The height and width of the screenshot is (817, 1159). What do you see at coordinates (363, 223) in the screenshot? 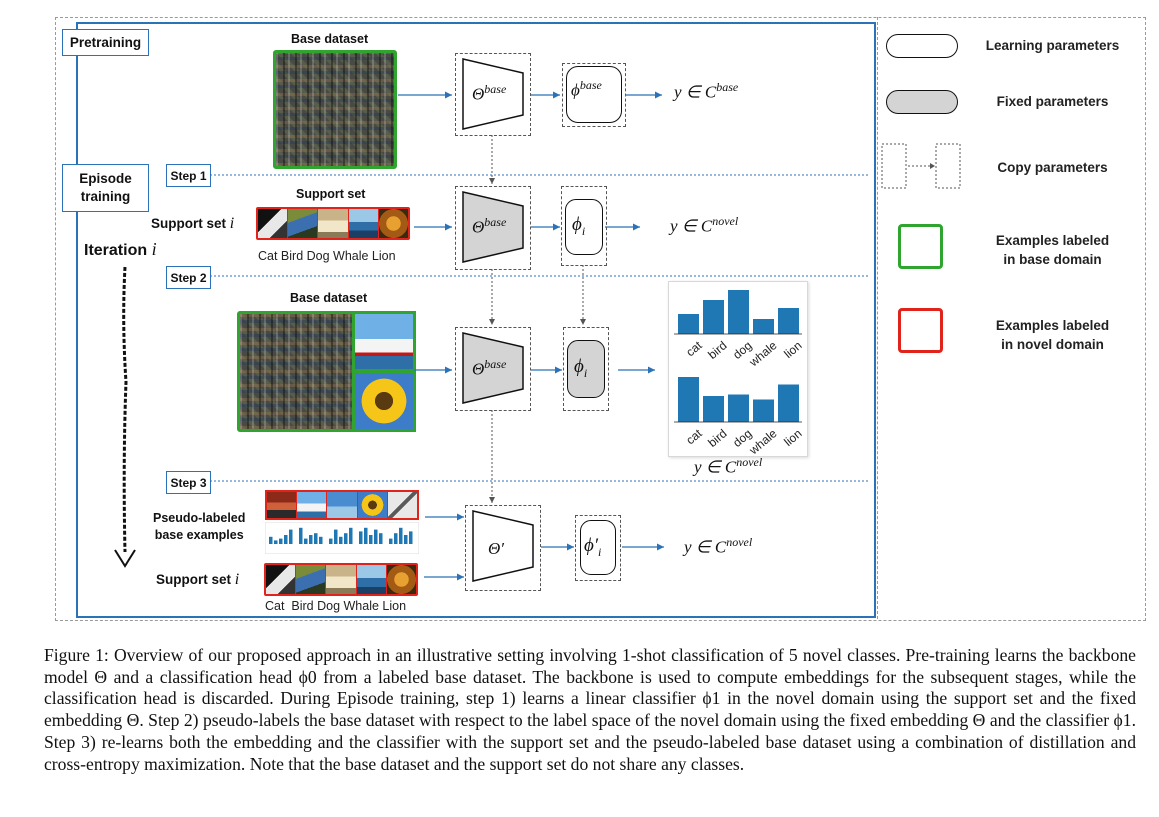
I see `whale-image` at bounding box center [363, 223].